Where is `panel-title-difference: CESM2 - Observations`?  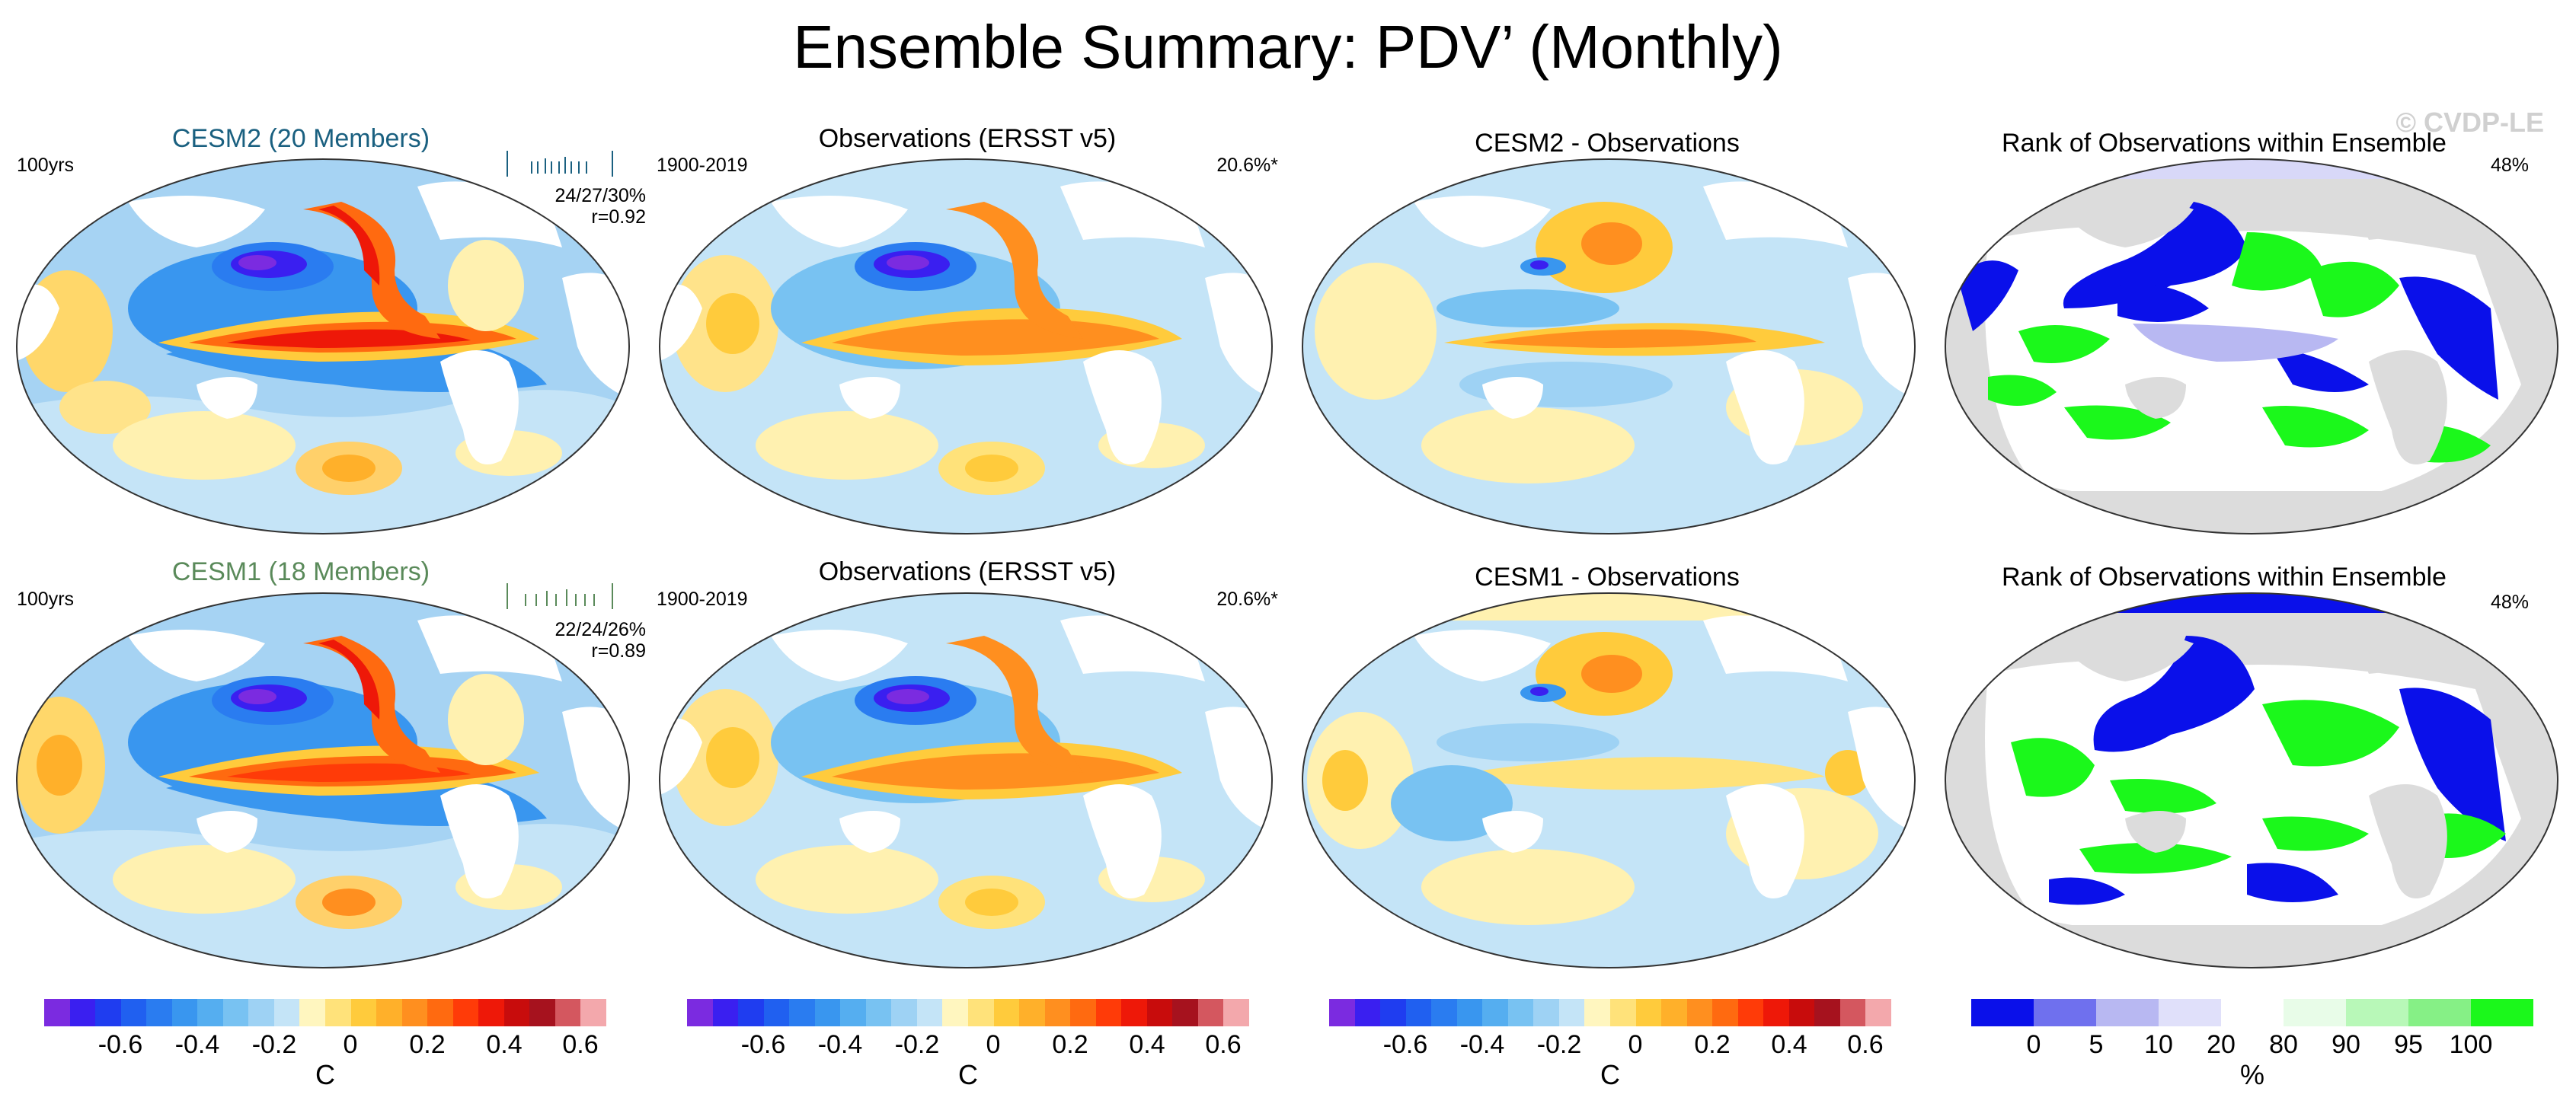
panel-title-difference: CESM2 - Observations is located at coordinates (1607, 143).